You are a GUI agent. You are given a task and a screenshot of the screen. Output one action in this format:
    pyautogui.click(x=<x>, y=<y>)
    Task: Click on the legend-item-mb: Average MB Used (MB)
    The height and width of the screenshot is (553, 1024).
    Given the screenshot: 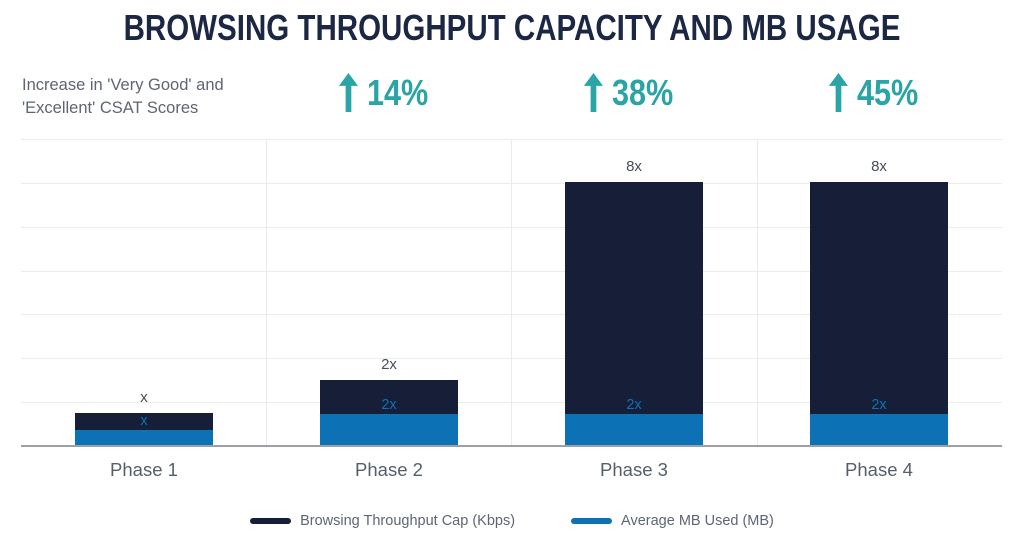 What is the action you would take?
    pyautogui.click(x=672, y=521)
    